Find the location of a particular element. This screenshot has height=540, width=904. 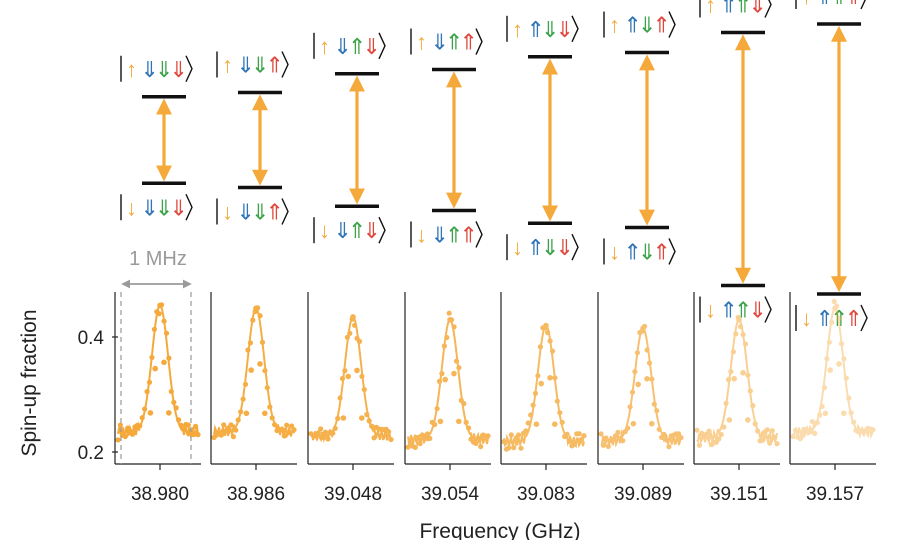

energy-diagram-4: ↑ ⇓⇑⇑↓ ⇓⇑⇑ is located at coordinates (446, 138).